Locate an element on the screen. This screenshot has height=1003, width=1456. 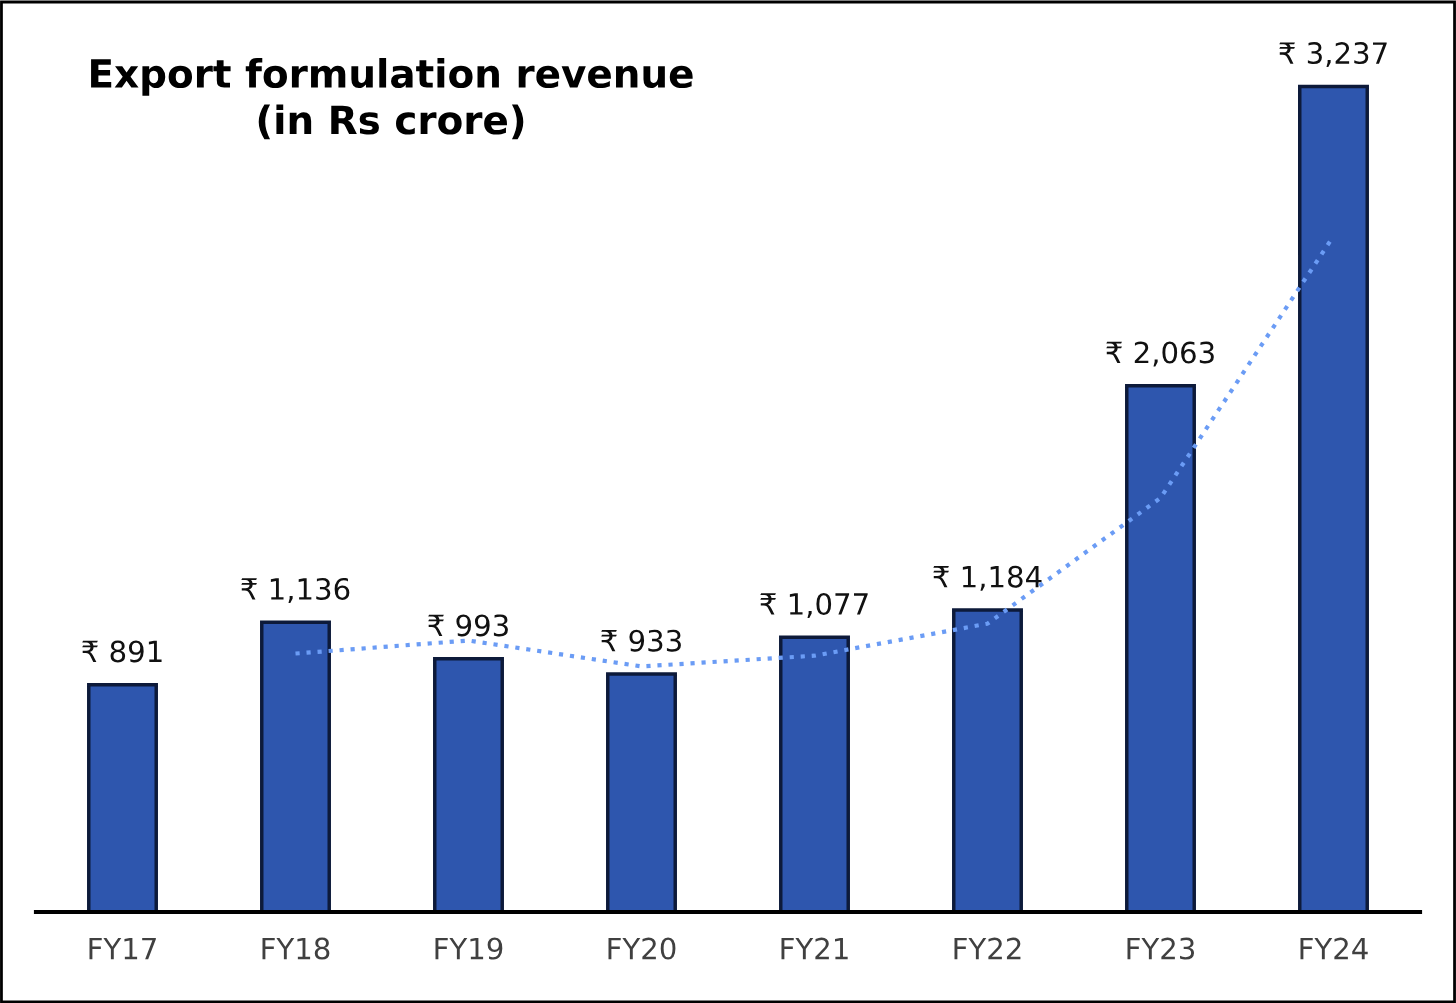
x-tick-label: FY21 is located at coordinates (814, 948).